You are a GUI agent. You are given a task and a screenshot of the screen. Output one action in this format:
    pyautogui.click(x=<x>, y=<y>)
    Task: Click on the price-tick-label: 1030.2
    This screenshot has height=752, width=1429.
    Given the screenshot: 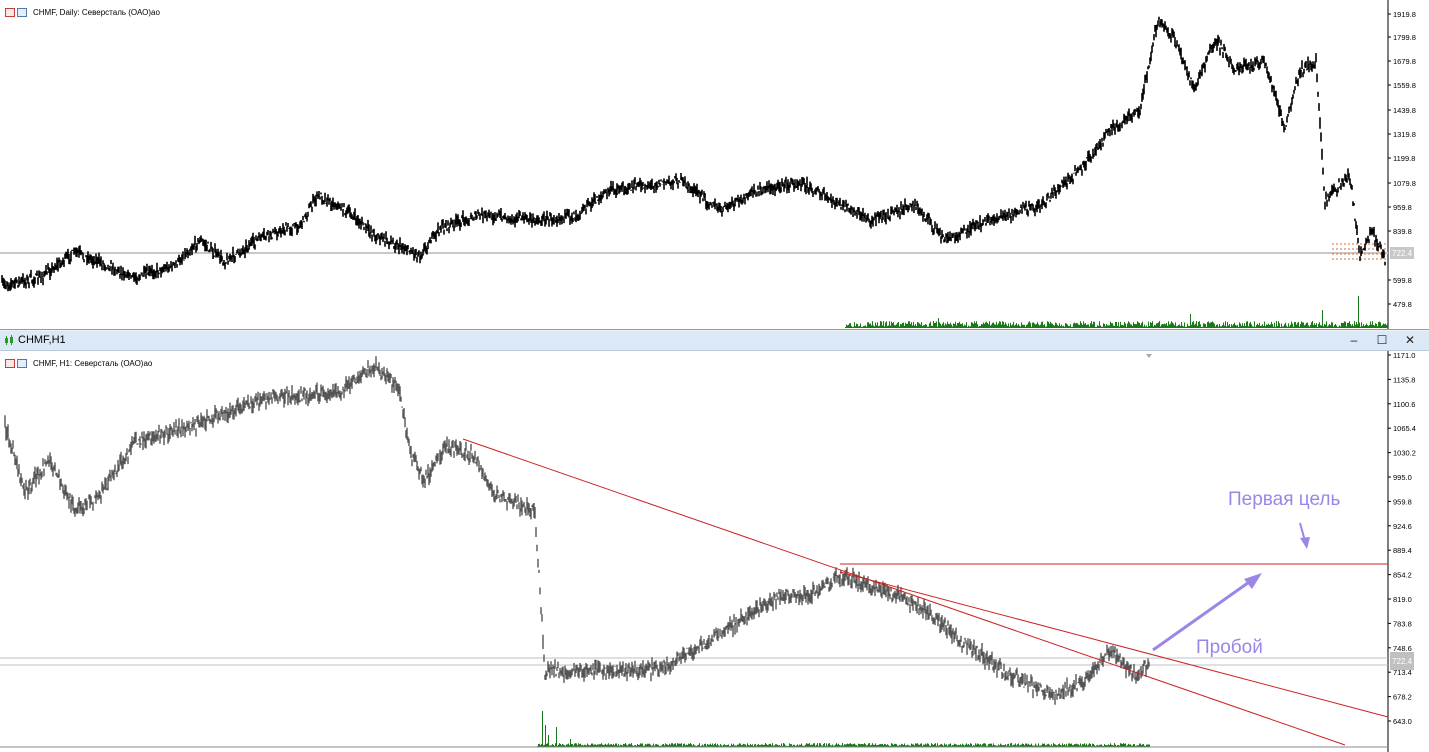 What is the action you would take?
    pyautogui.click(x=1404, y=453)
    